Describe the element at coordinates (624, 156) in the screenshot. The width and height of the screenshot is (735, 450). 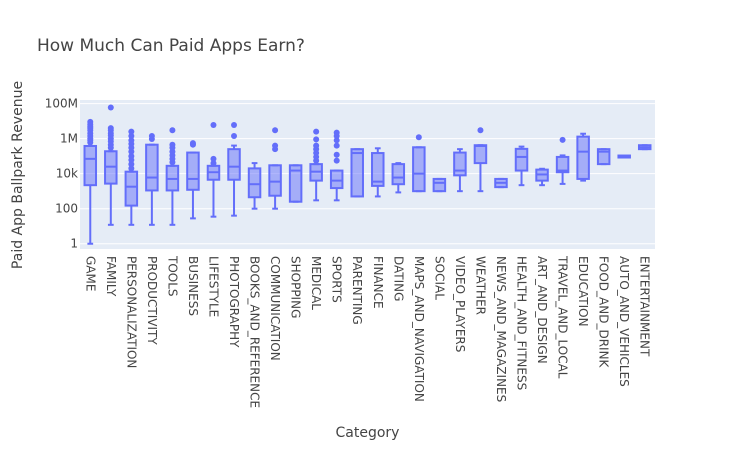
I see `box-auto-and-vehicles` at that location.